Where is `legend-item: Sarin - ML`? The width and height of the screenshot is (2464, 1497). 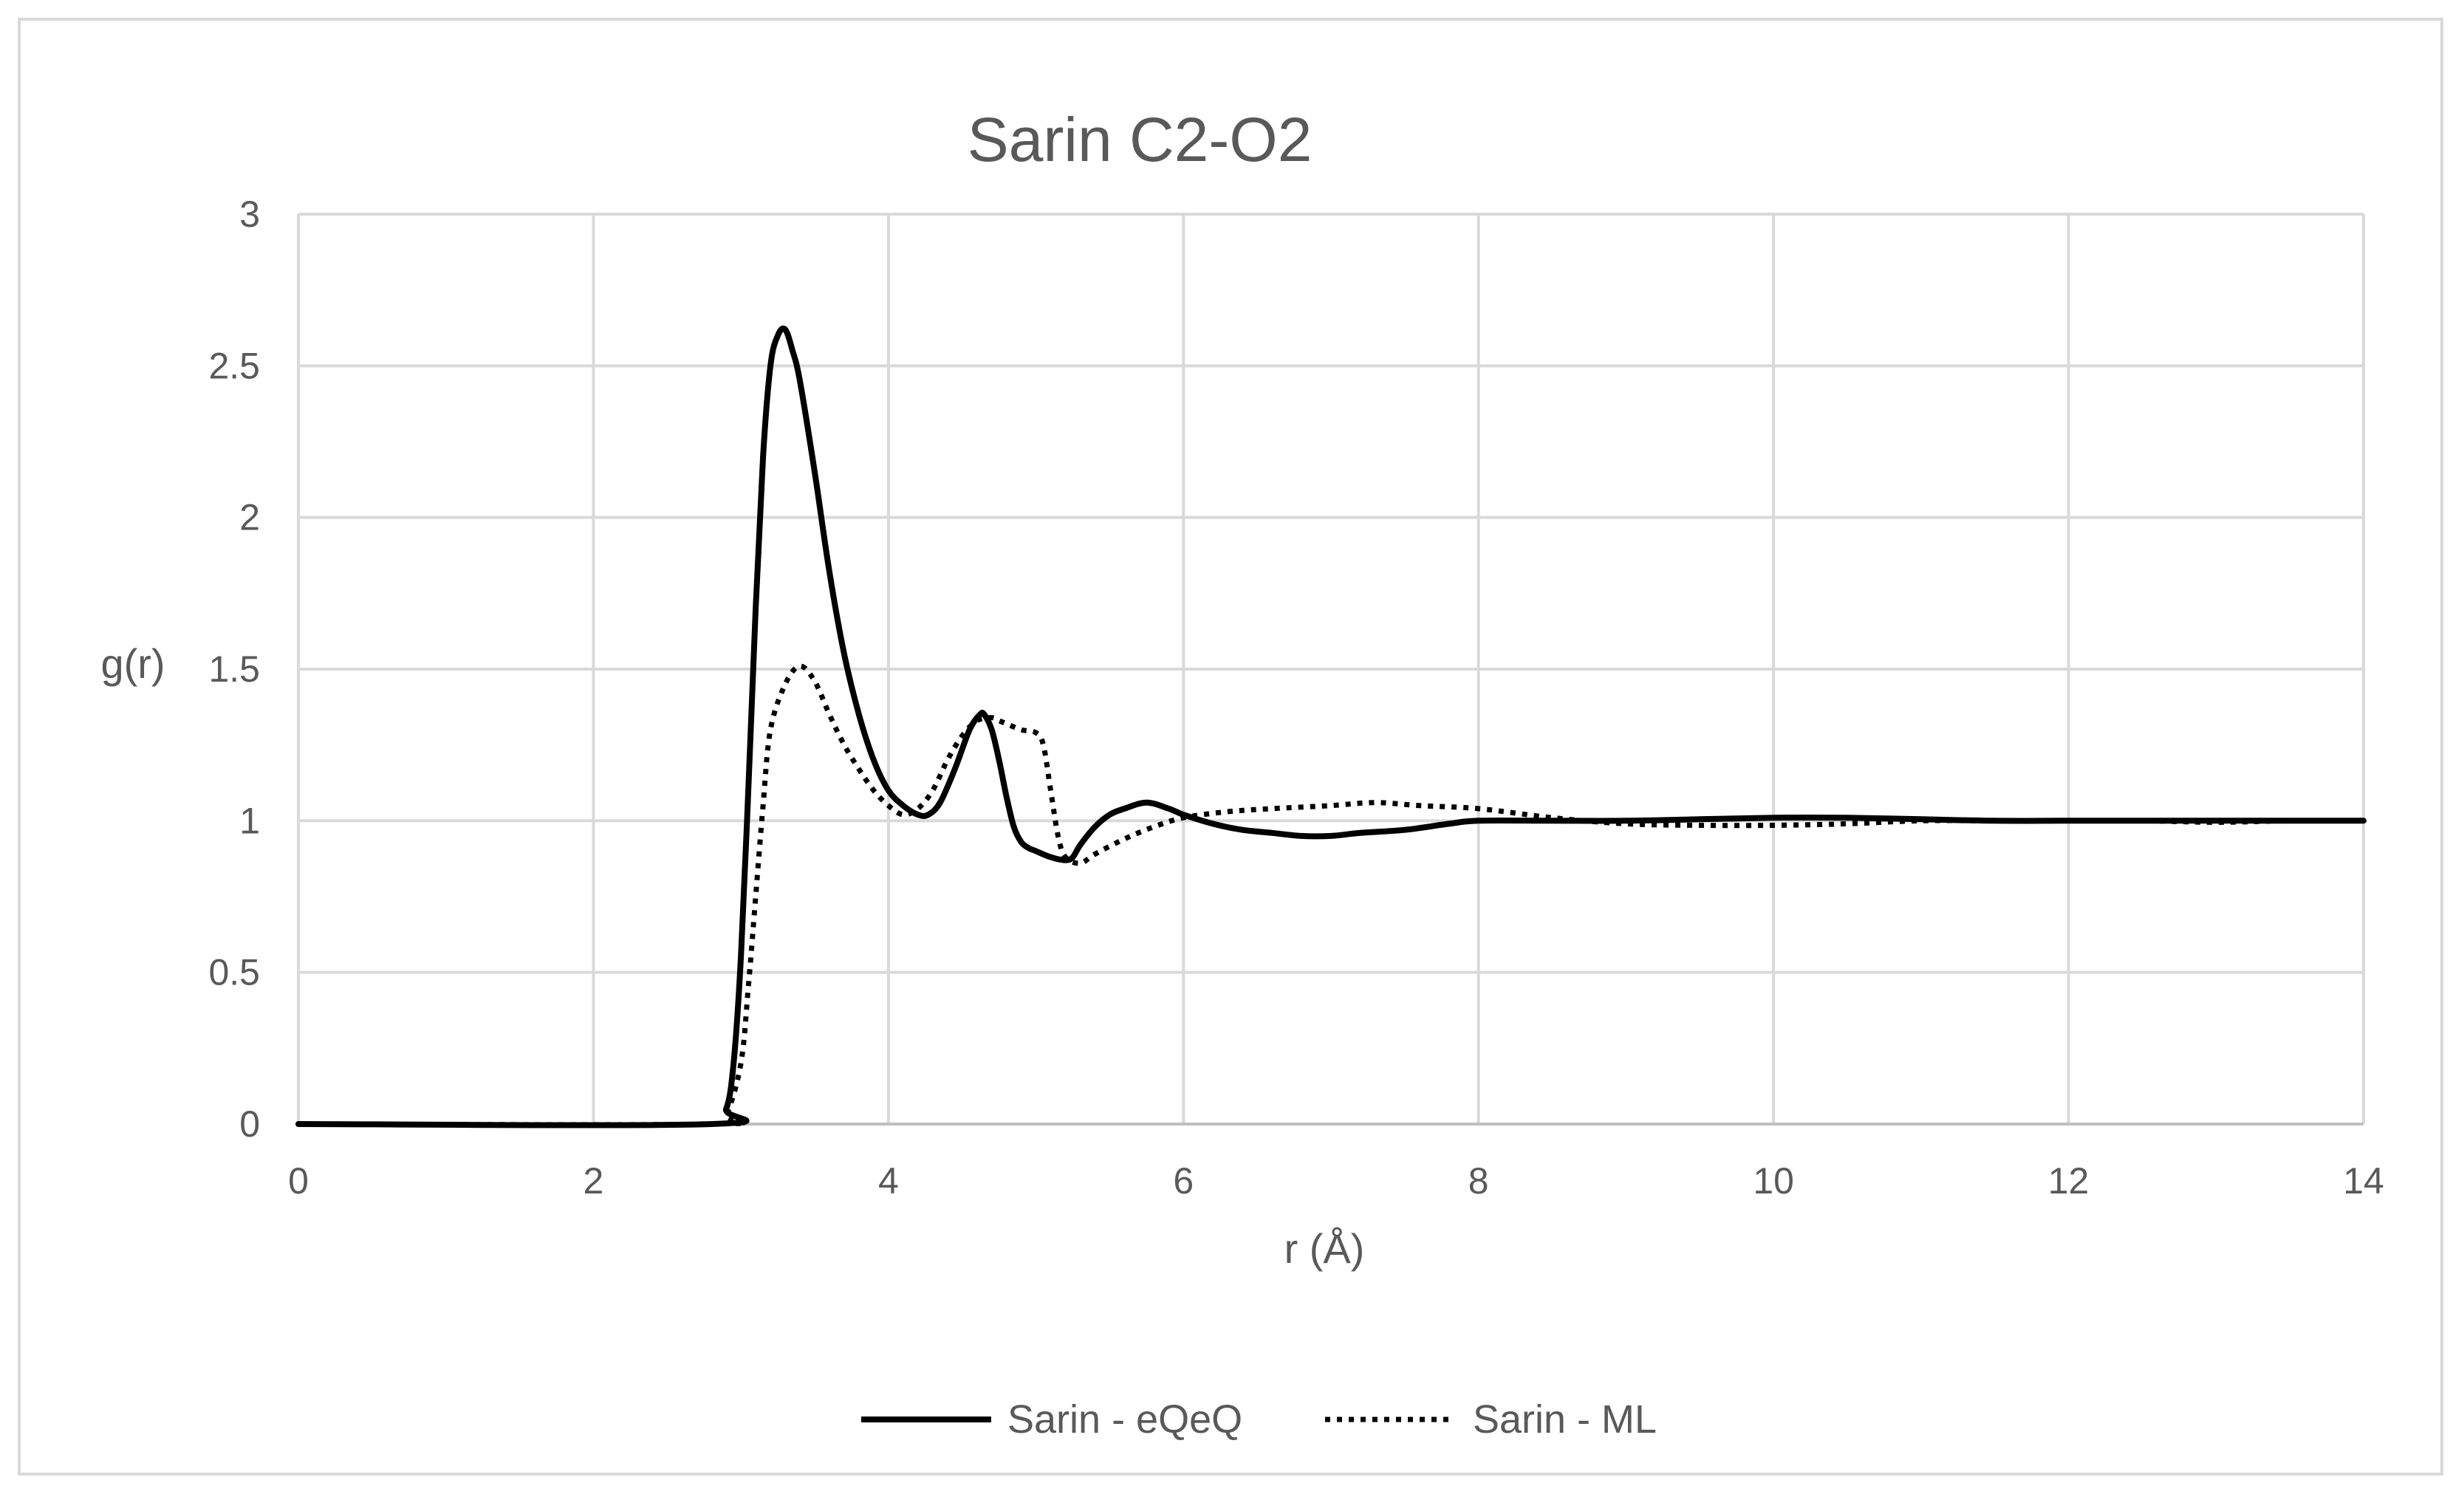
legend-item: Sarin - ML is located at coordinates (1491, 1419).